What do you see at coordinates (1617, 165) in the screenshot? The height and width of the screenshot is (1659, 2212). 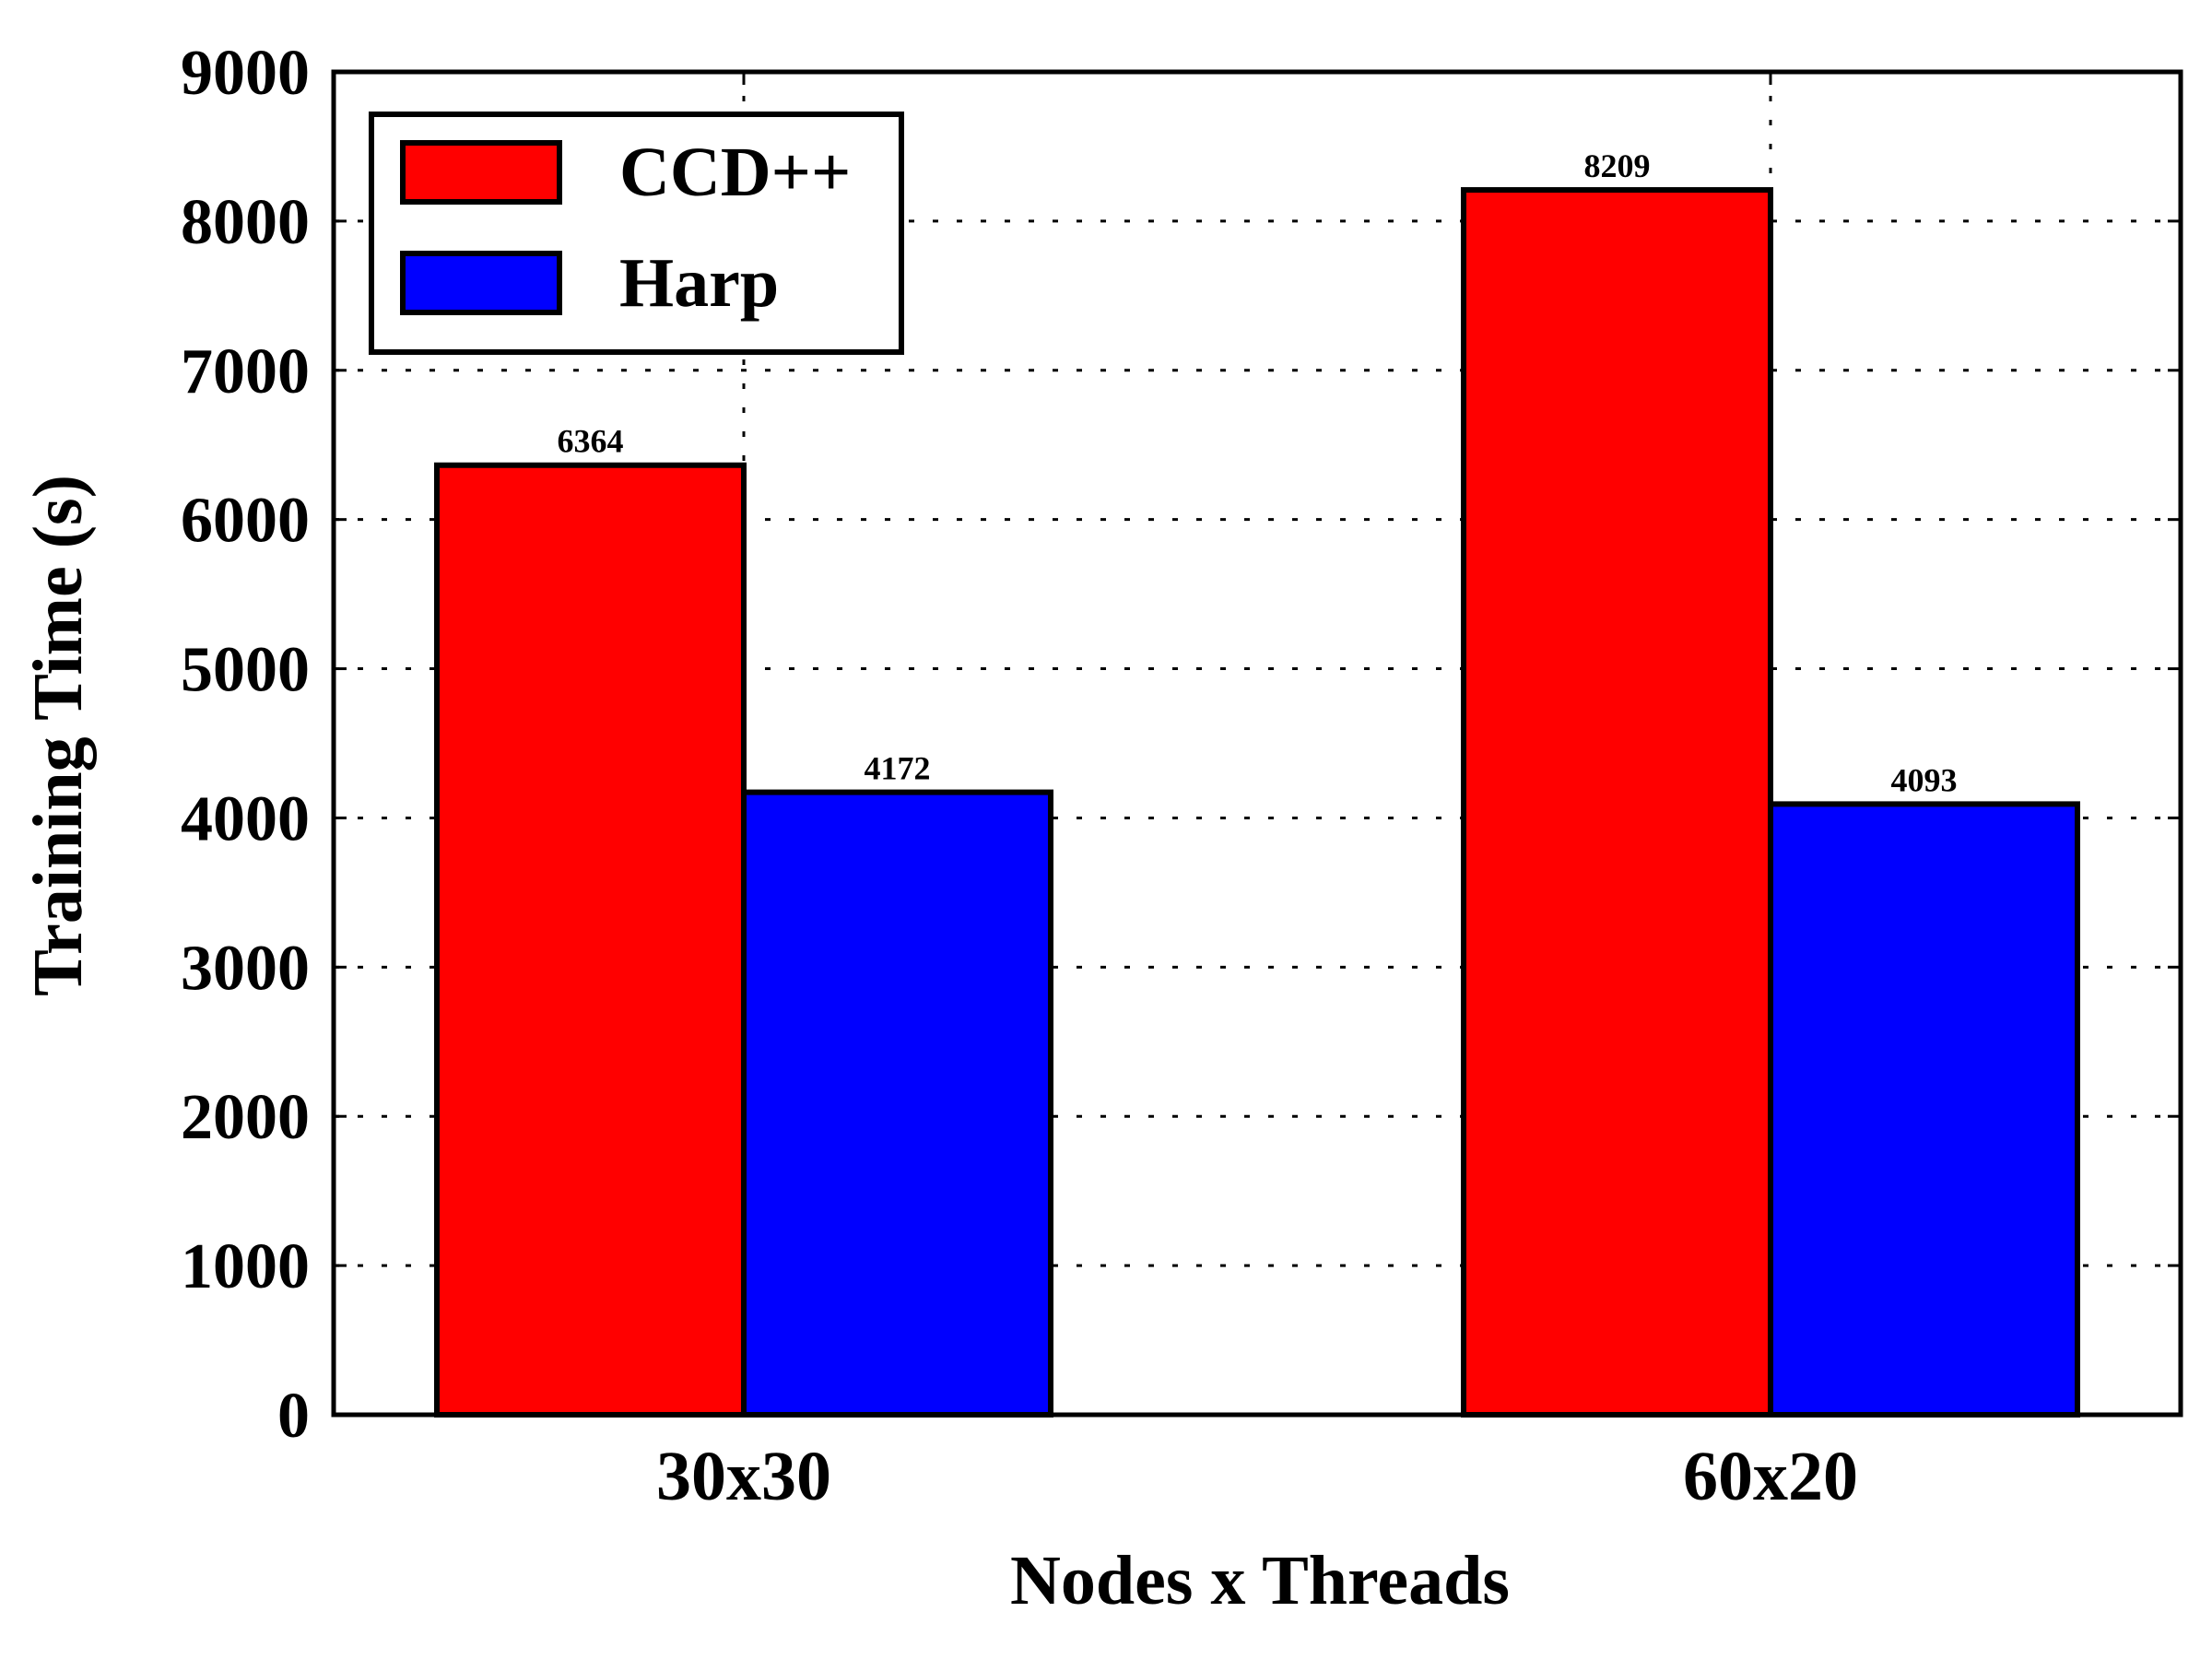 I see `data-label: 8209` at bounding box center [1617, 165].